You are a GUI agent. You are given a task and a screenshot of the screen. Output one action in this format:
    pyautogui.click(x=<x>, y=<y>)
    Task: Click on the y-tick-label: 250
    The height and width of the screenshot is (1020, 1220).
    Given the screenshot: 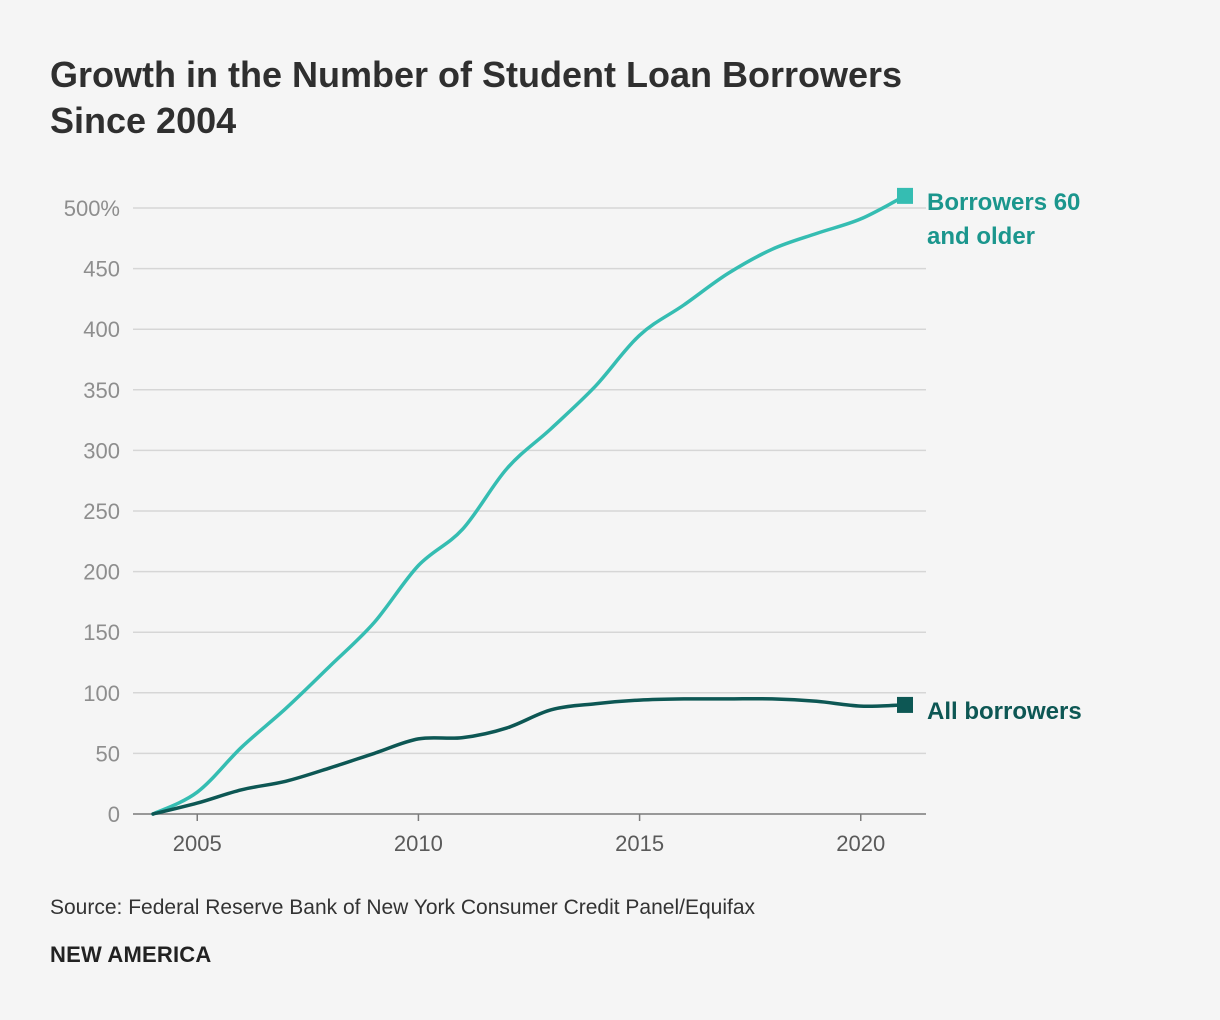 What is the action you would take?
    pyautogui.click(x=101, y=511)
    